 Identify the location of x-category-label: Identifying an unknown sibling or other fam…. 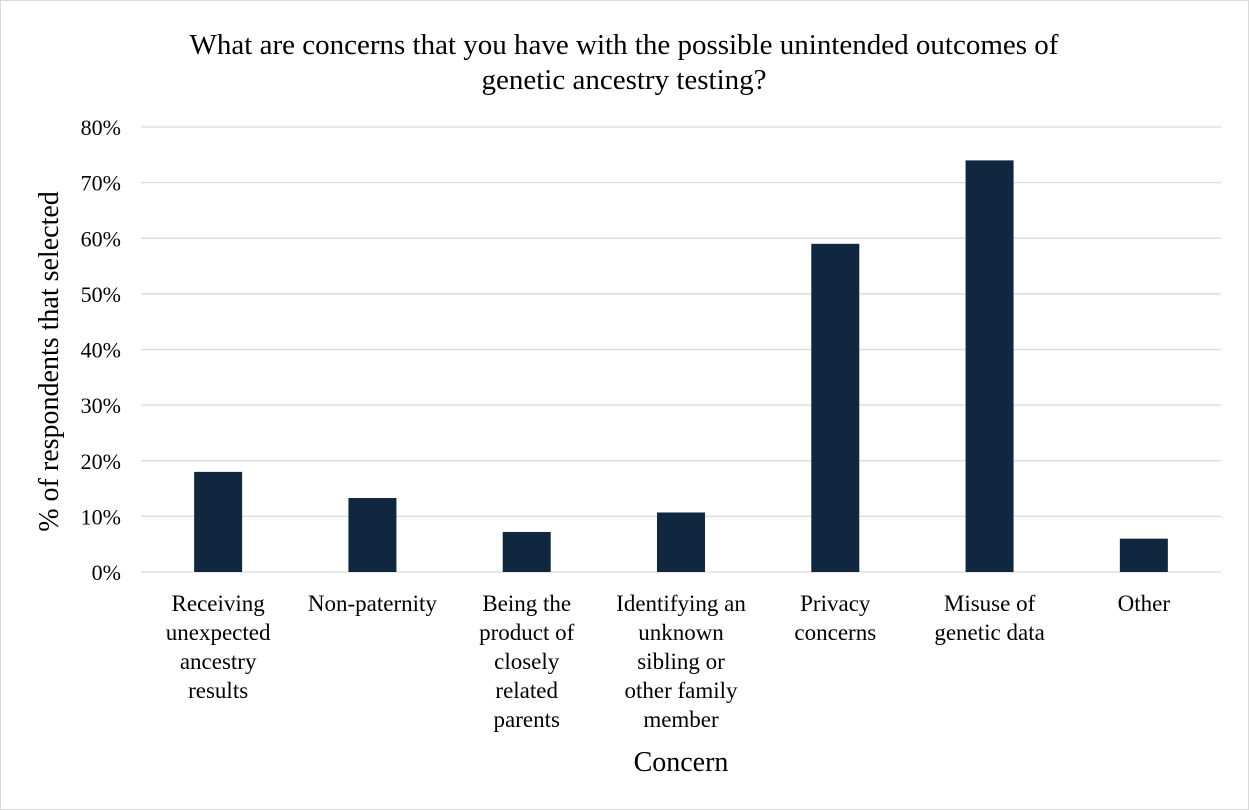
(681, 661).